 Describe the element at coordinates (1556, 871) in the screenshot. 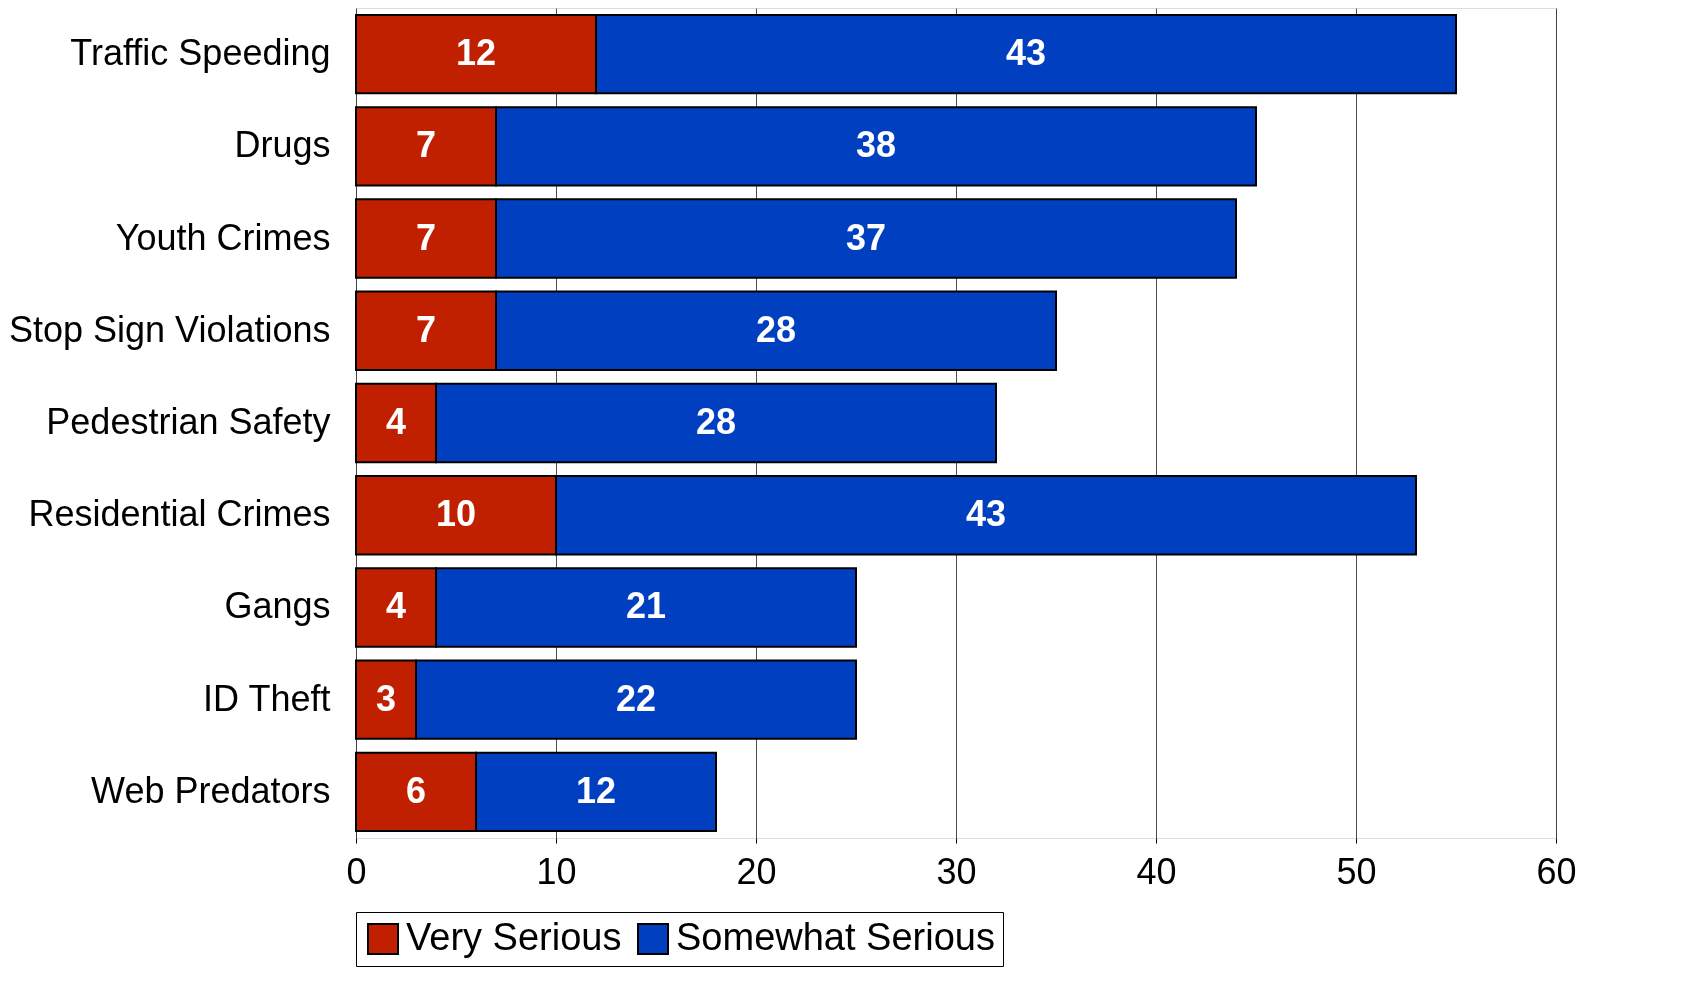

I see `x-tick-label: 60` at that location.